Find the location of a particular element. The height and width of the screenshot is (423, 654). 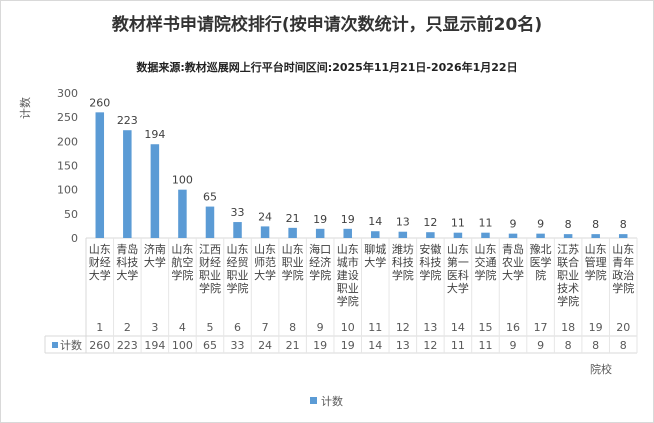

data-label: 260 is located at coordinates (99, 102).